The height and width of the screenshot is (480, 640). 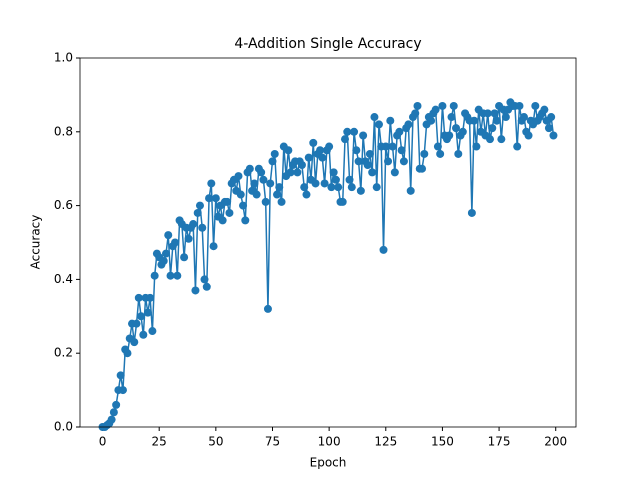 What do you see at coordinates (329, 442) in the screenshot?
I see `x-tick-label: 100` at bounding box center [329, 442].